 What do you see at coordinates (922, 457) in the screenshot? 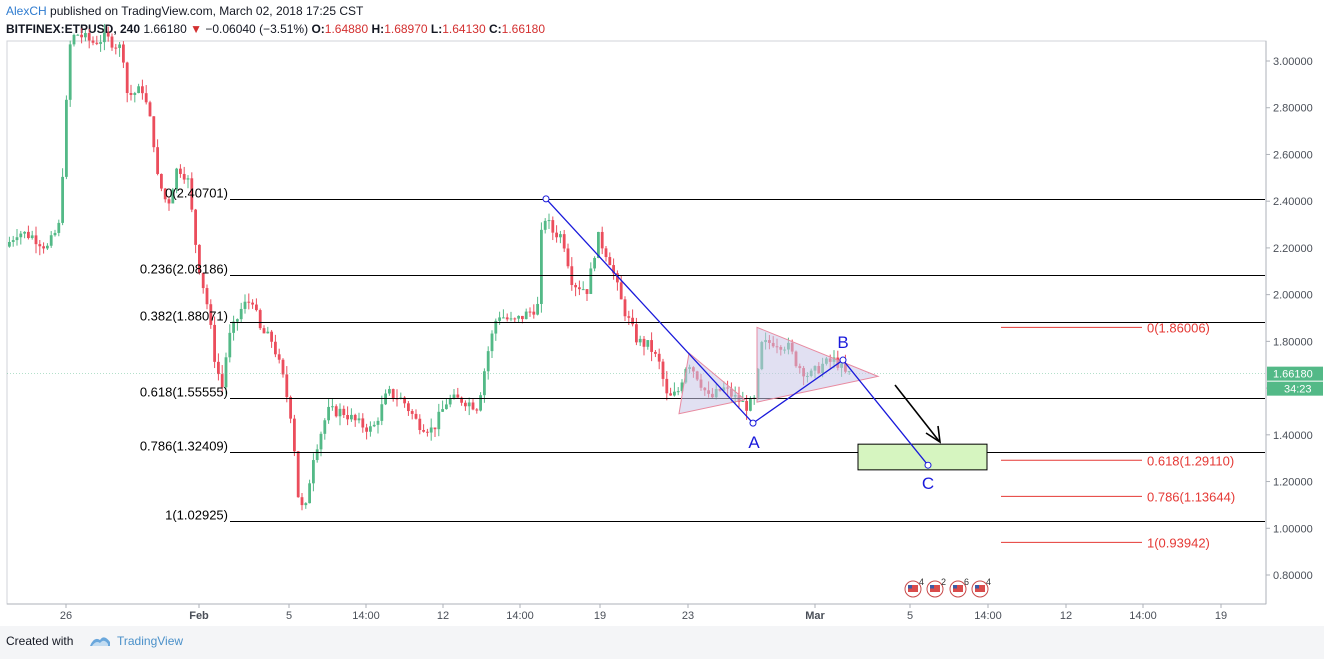
I see `target-zone-box` at bounding box center [922, 457].